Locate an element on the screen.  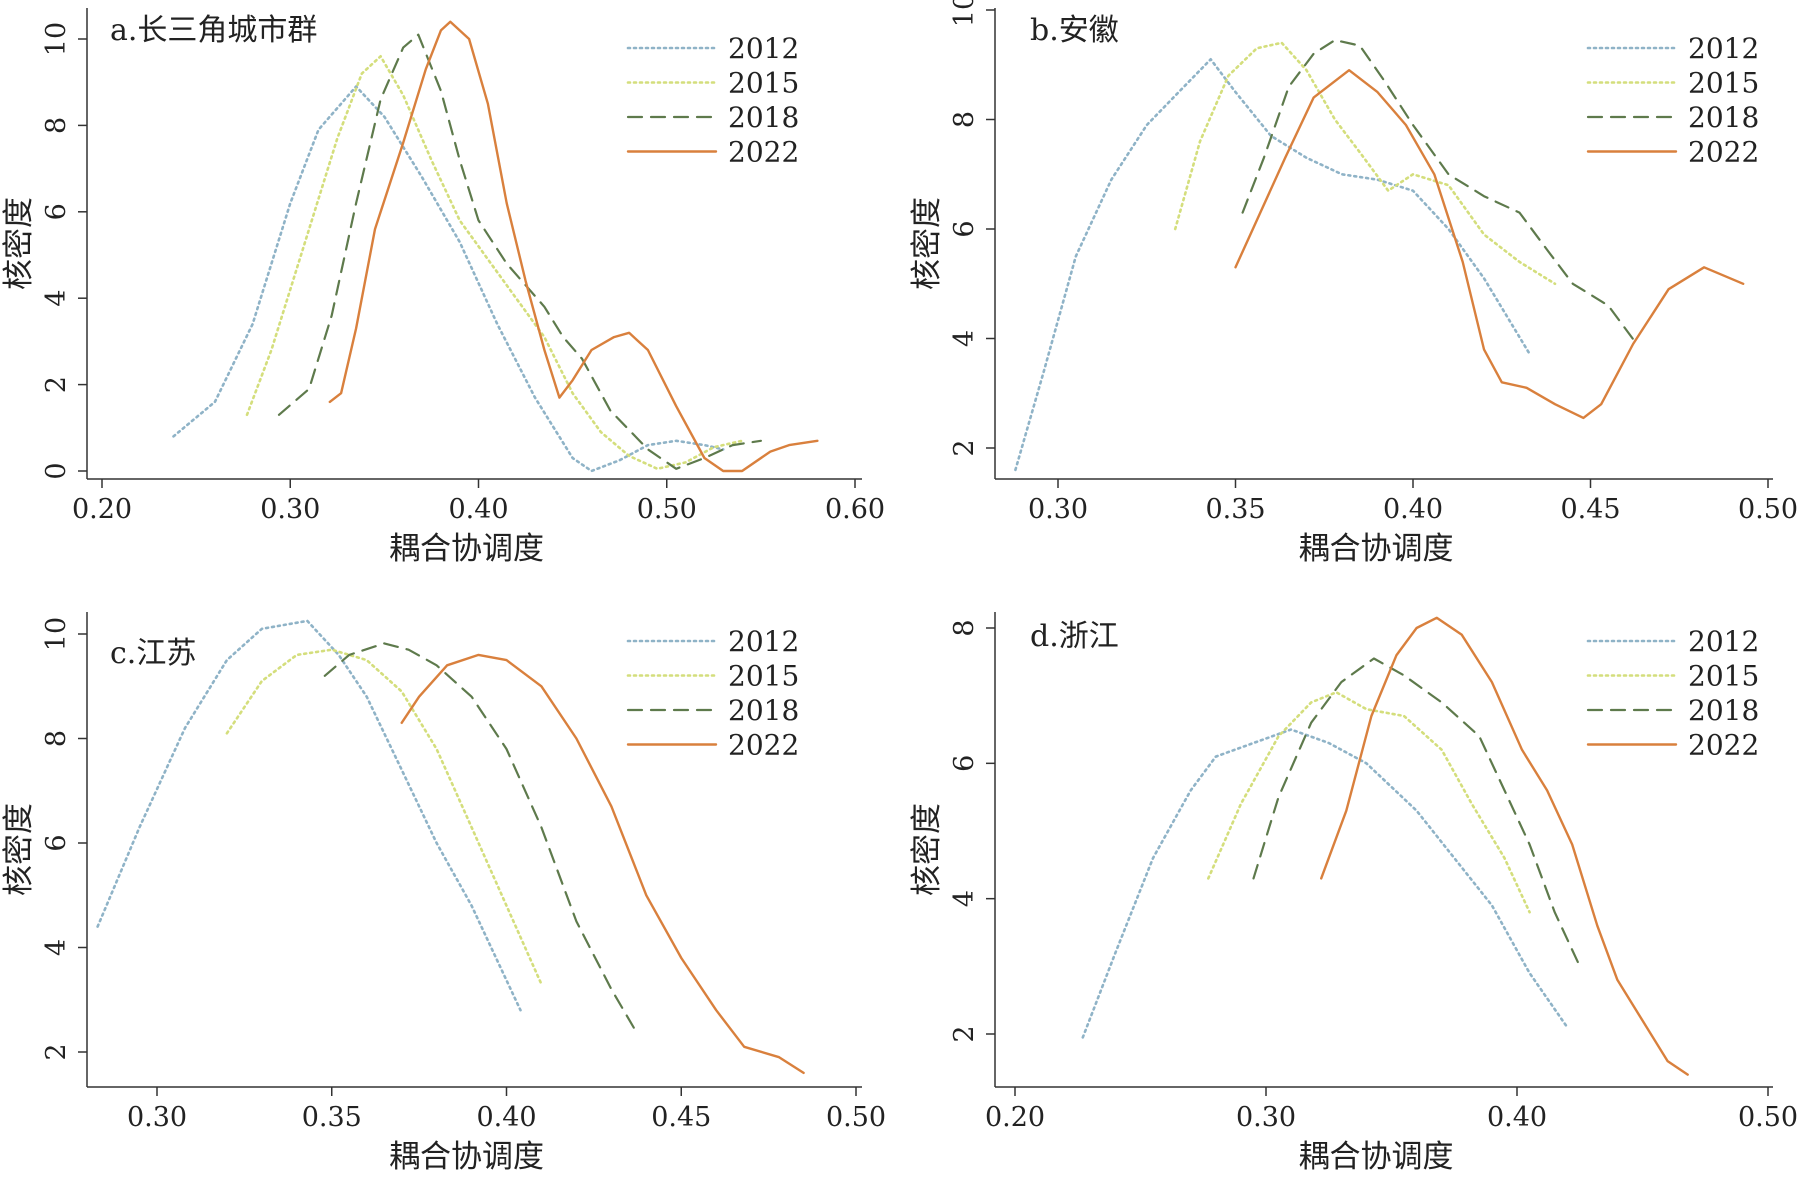
panel-title: b.安徽 is located at coordinates (1074, 30).